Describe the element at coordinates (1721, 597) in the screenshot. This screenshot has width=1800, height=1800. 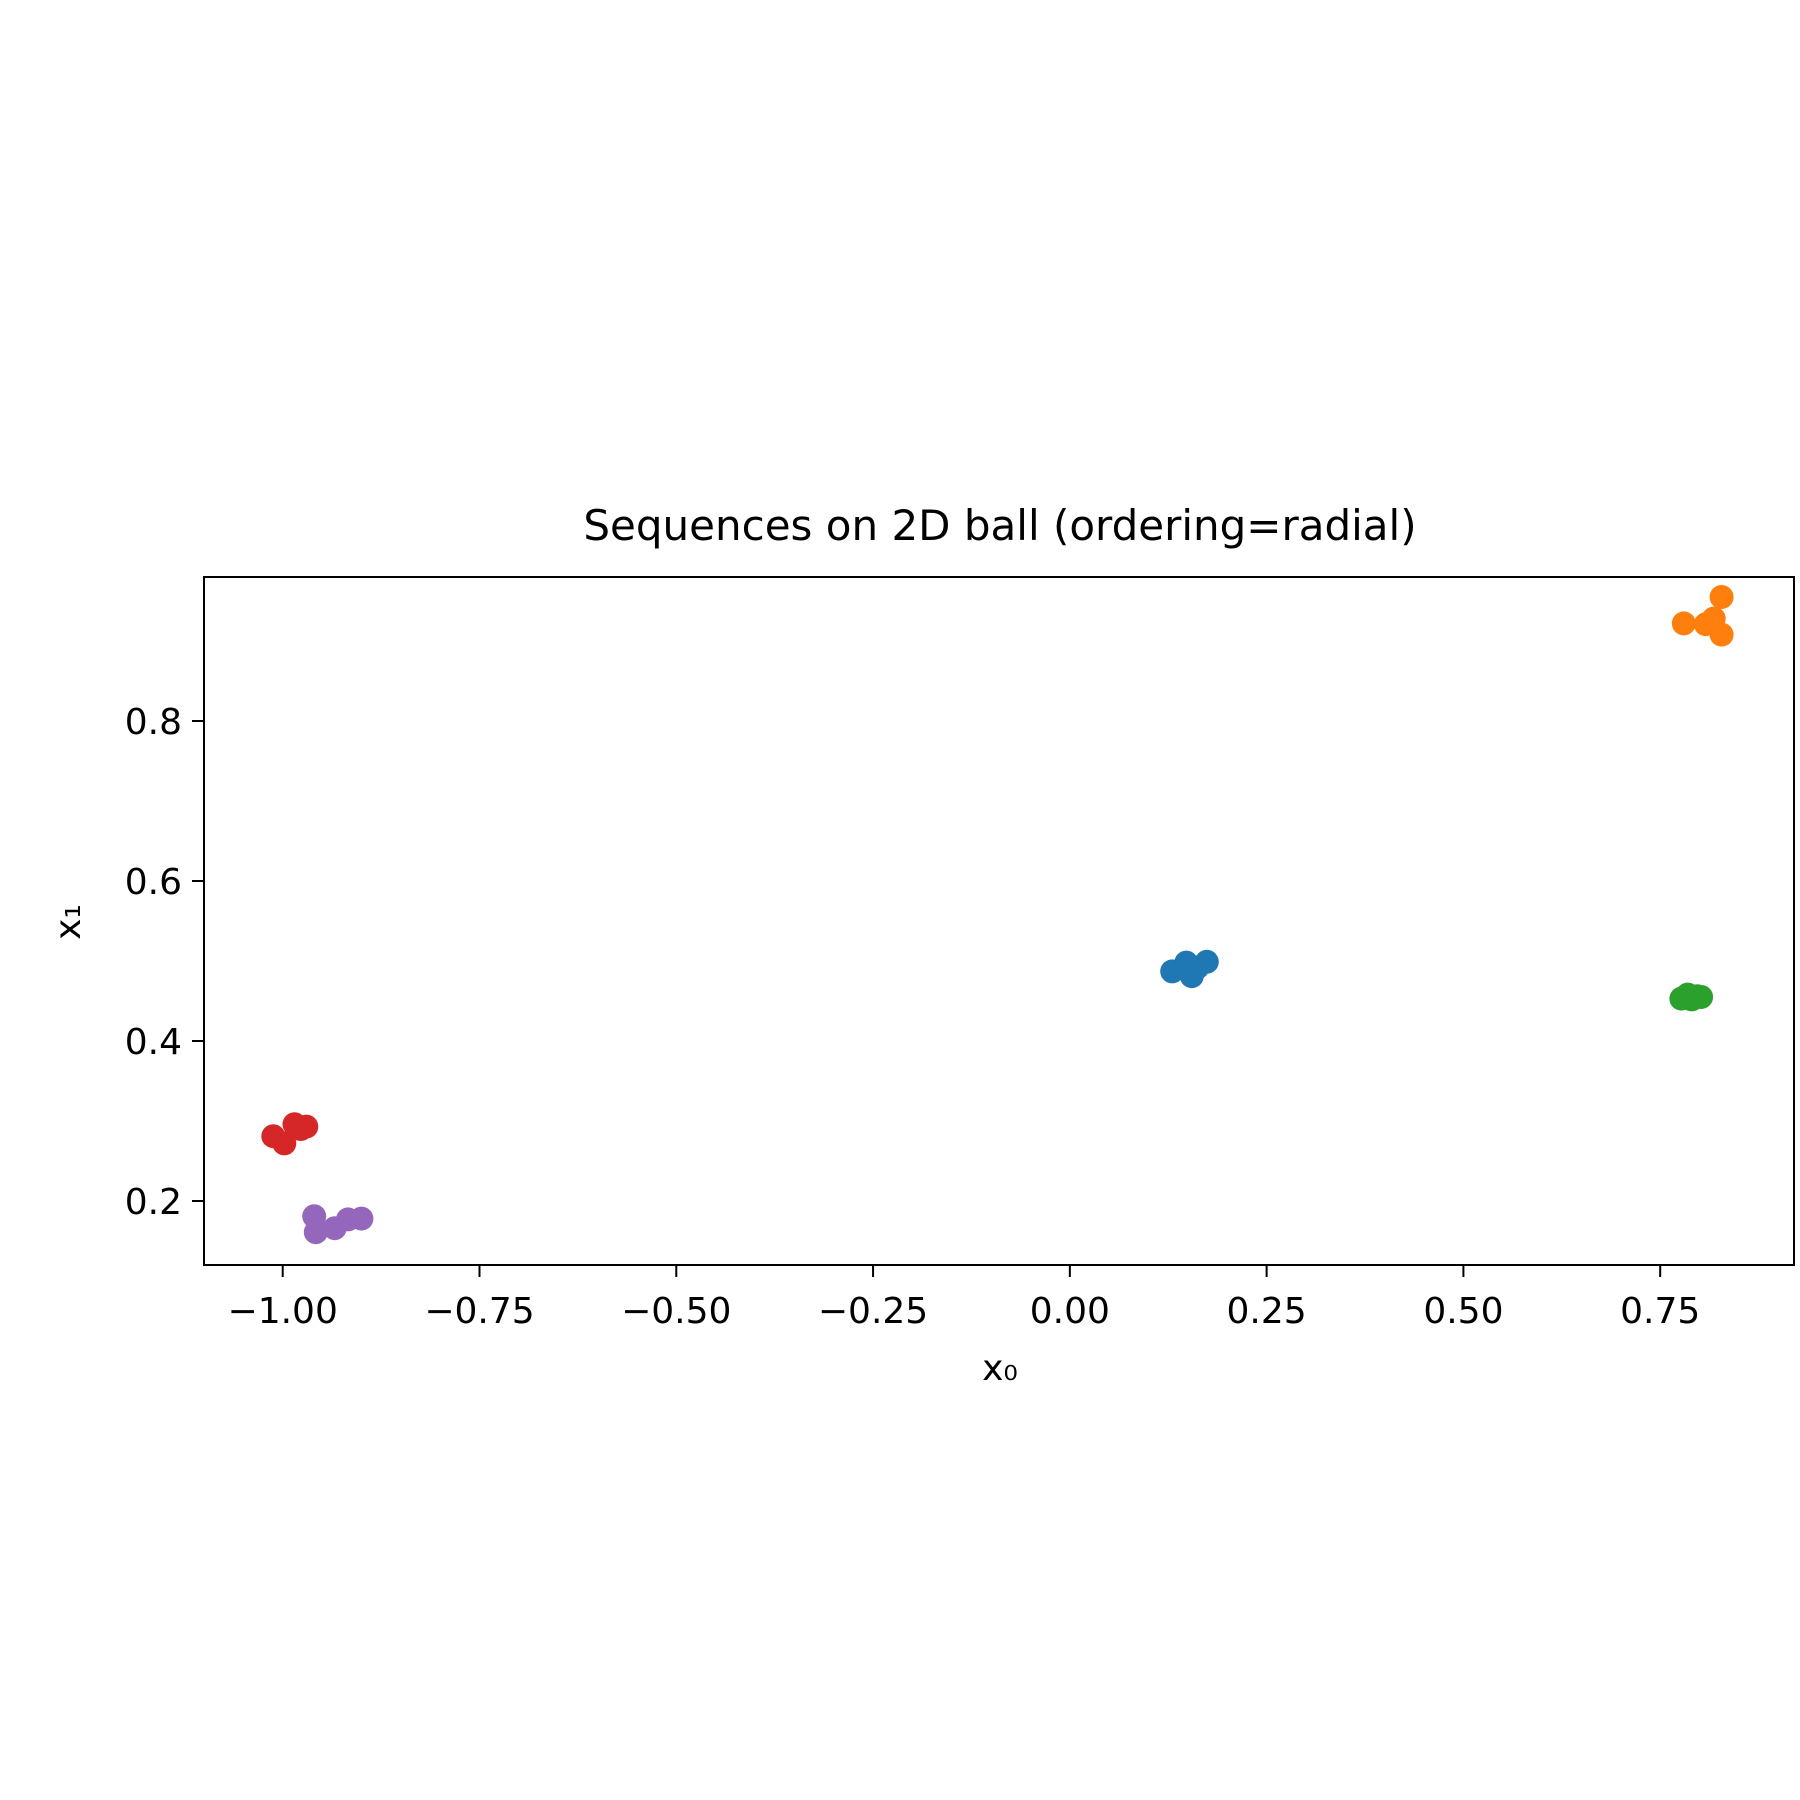
I see `data-point-s1-p3` at that location.